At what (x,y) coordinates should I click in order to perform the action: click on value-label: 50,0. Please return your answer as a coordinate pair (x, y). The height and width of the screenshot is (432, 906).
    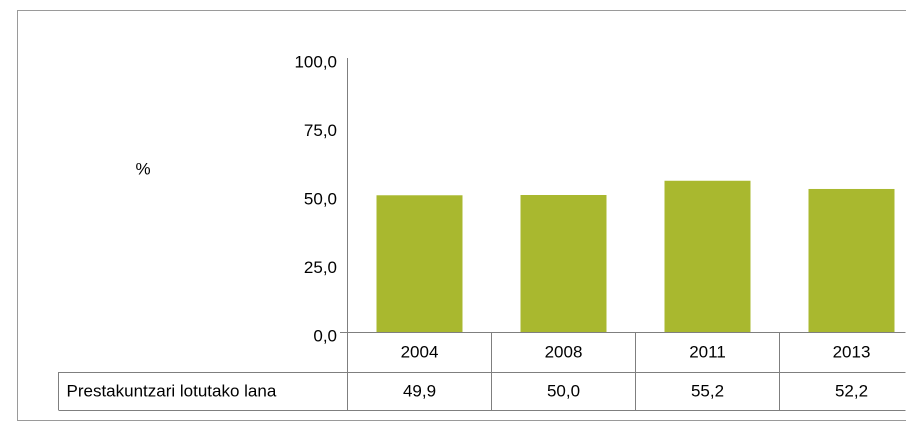
    Looking at the image, I should click on (563, 390).